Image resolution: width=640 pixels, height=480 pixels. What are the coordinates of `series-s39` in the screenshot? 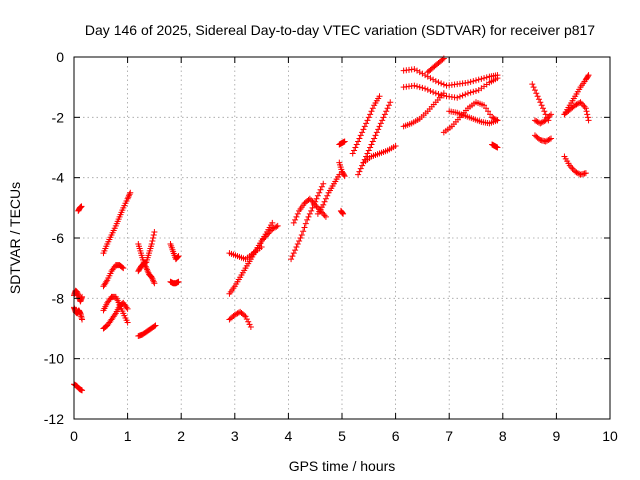 It's located at (575, 165).